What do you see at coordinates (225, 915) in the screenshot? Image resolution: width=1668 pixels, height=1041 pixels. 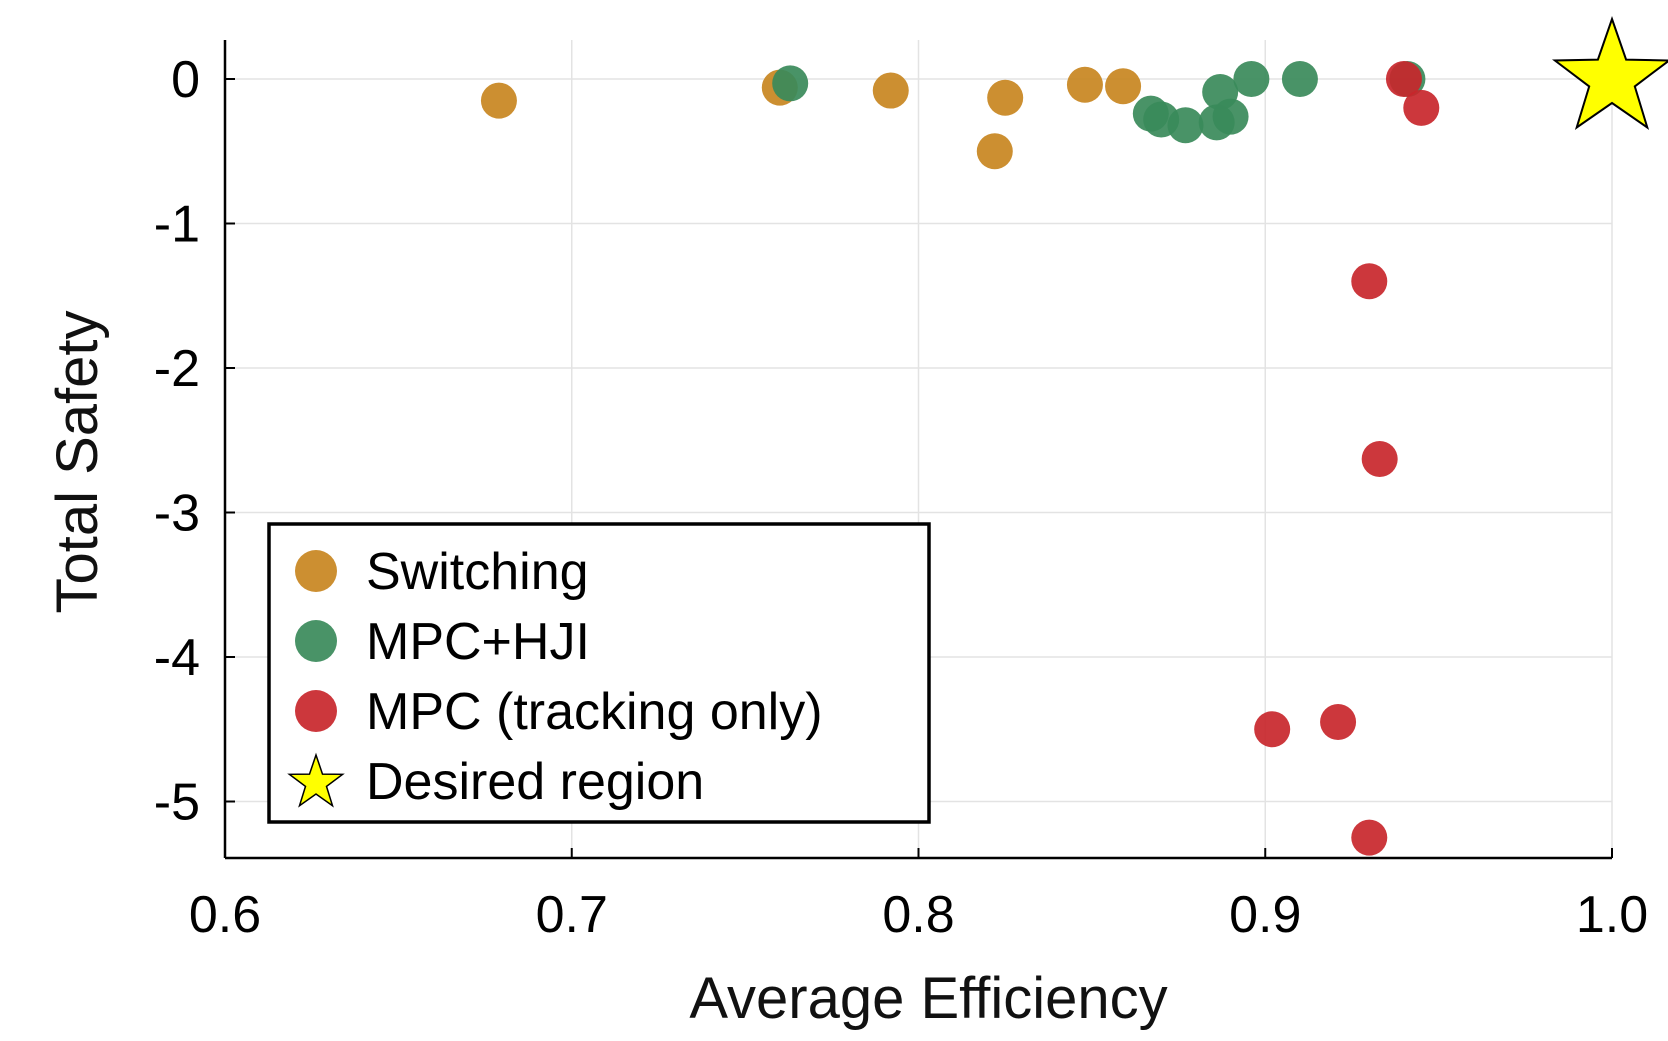 I see `x-tick-label: 0.6` at bounding box center [225, 915].